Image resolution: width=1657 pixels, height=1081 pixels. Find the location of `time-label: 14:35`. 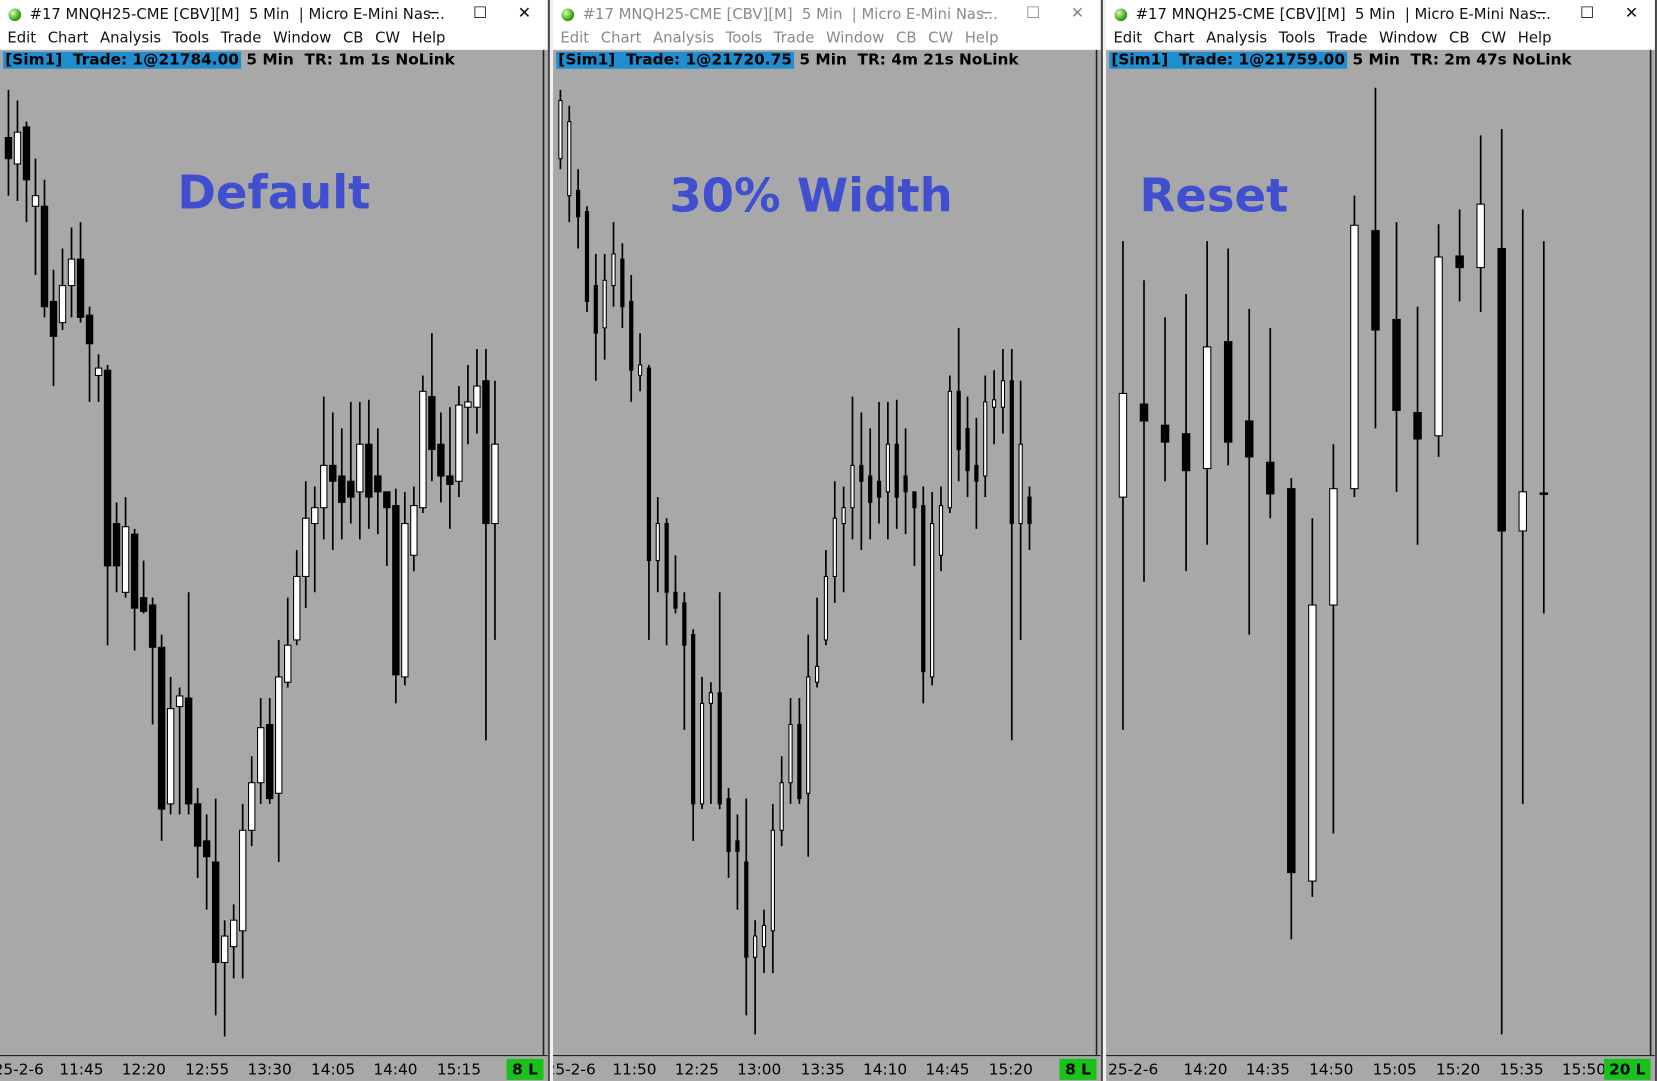

time-label: 14:35 is located at coordinates (1268, 1070).